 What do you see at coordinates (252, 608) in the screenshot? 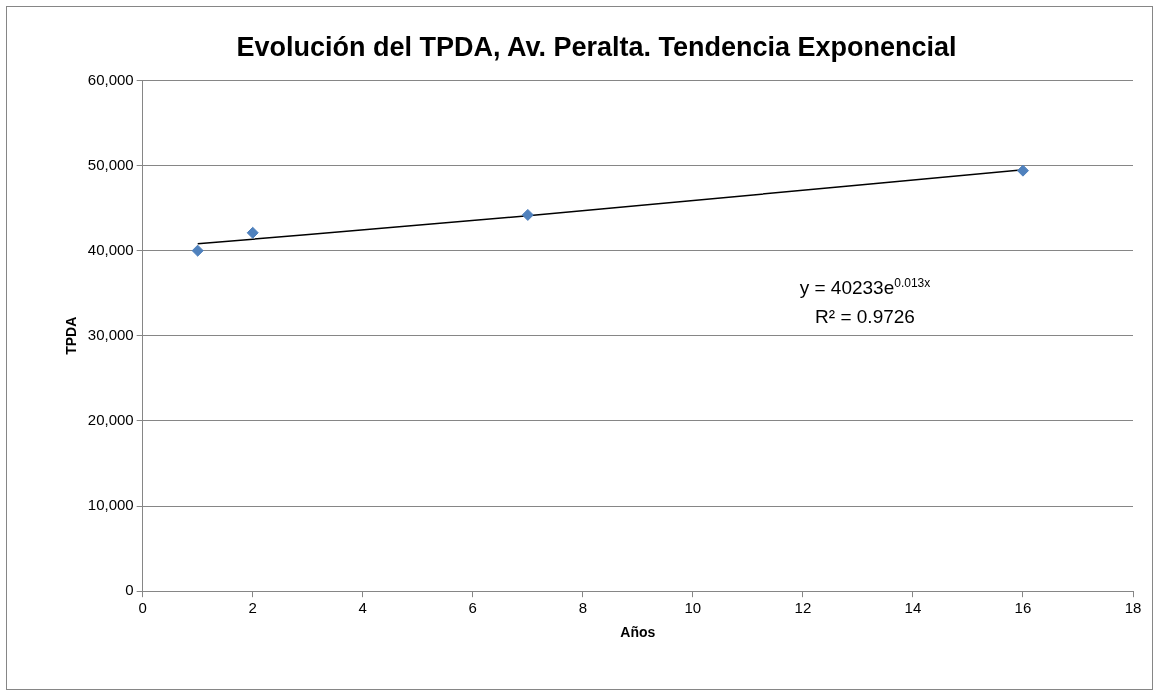
I see `x-tick-label: 2` at bounding box center [252, 608].